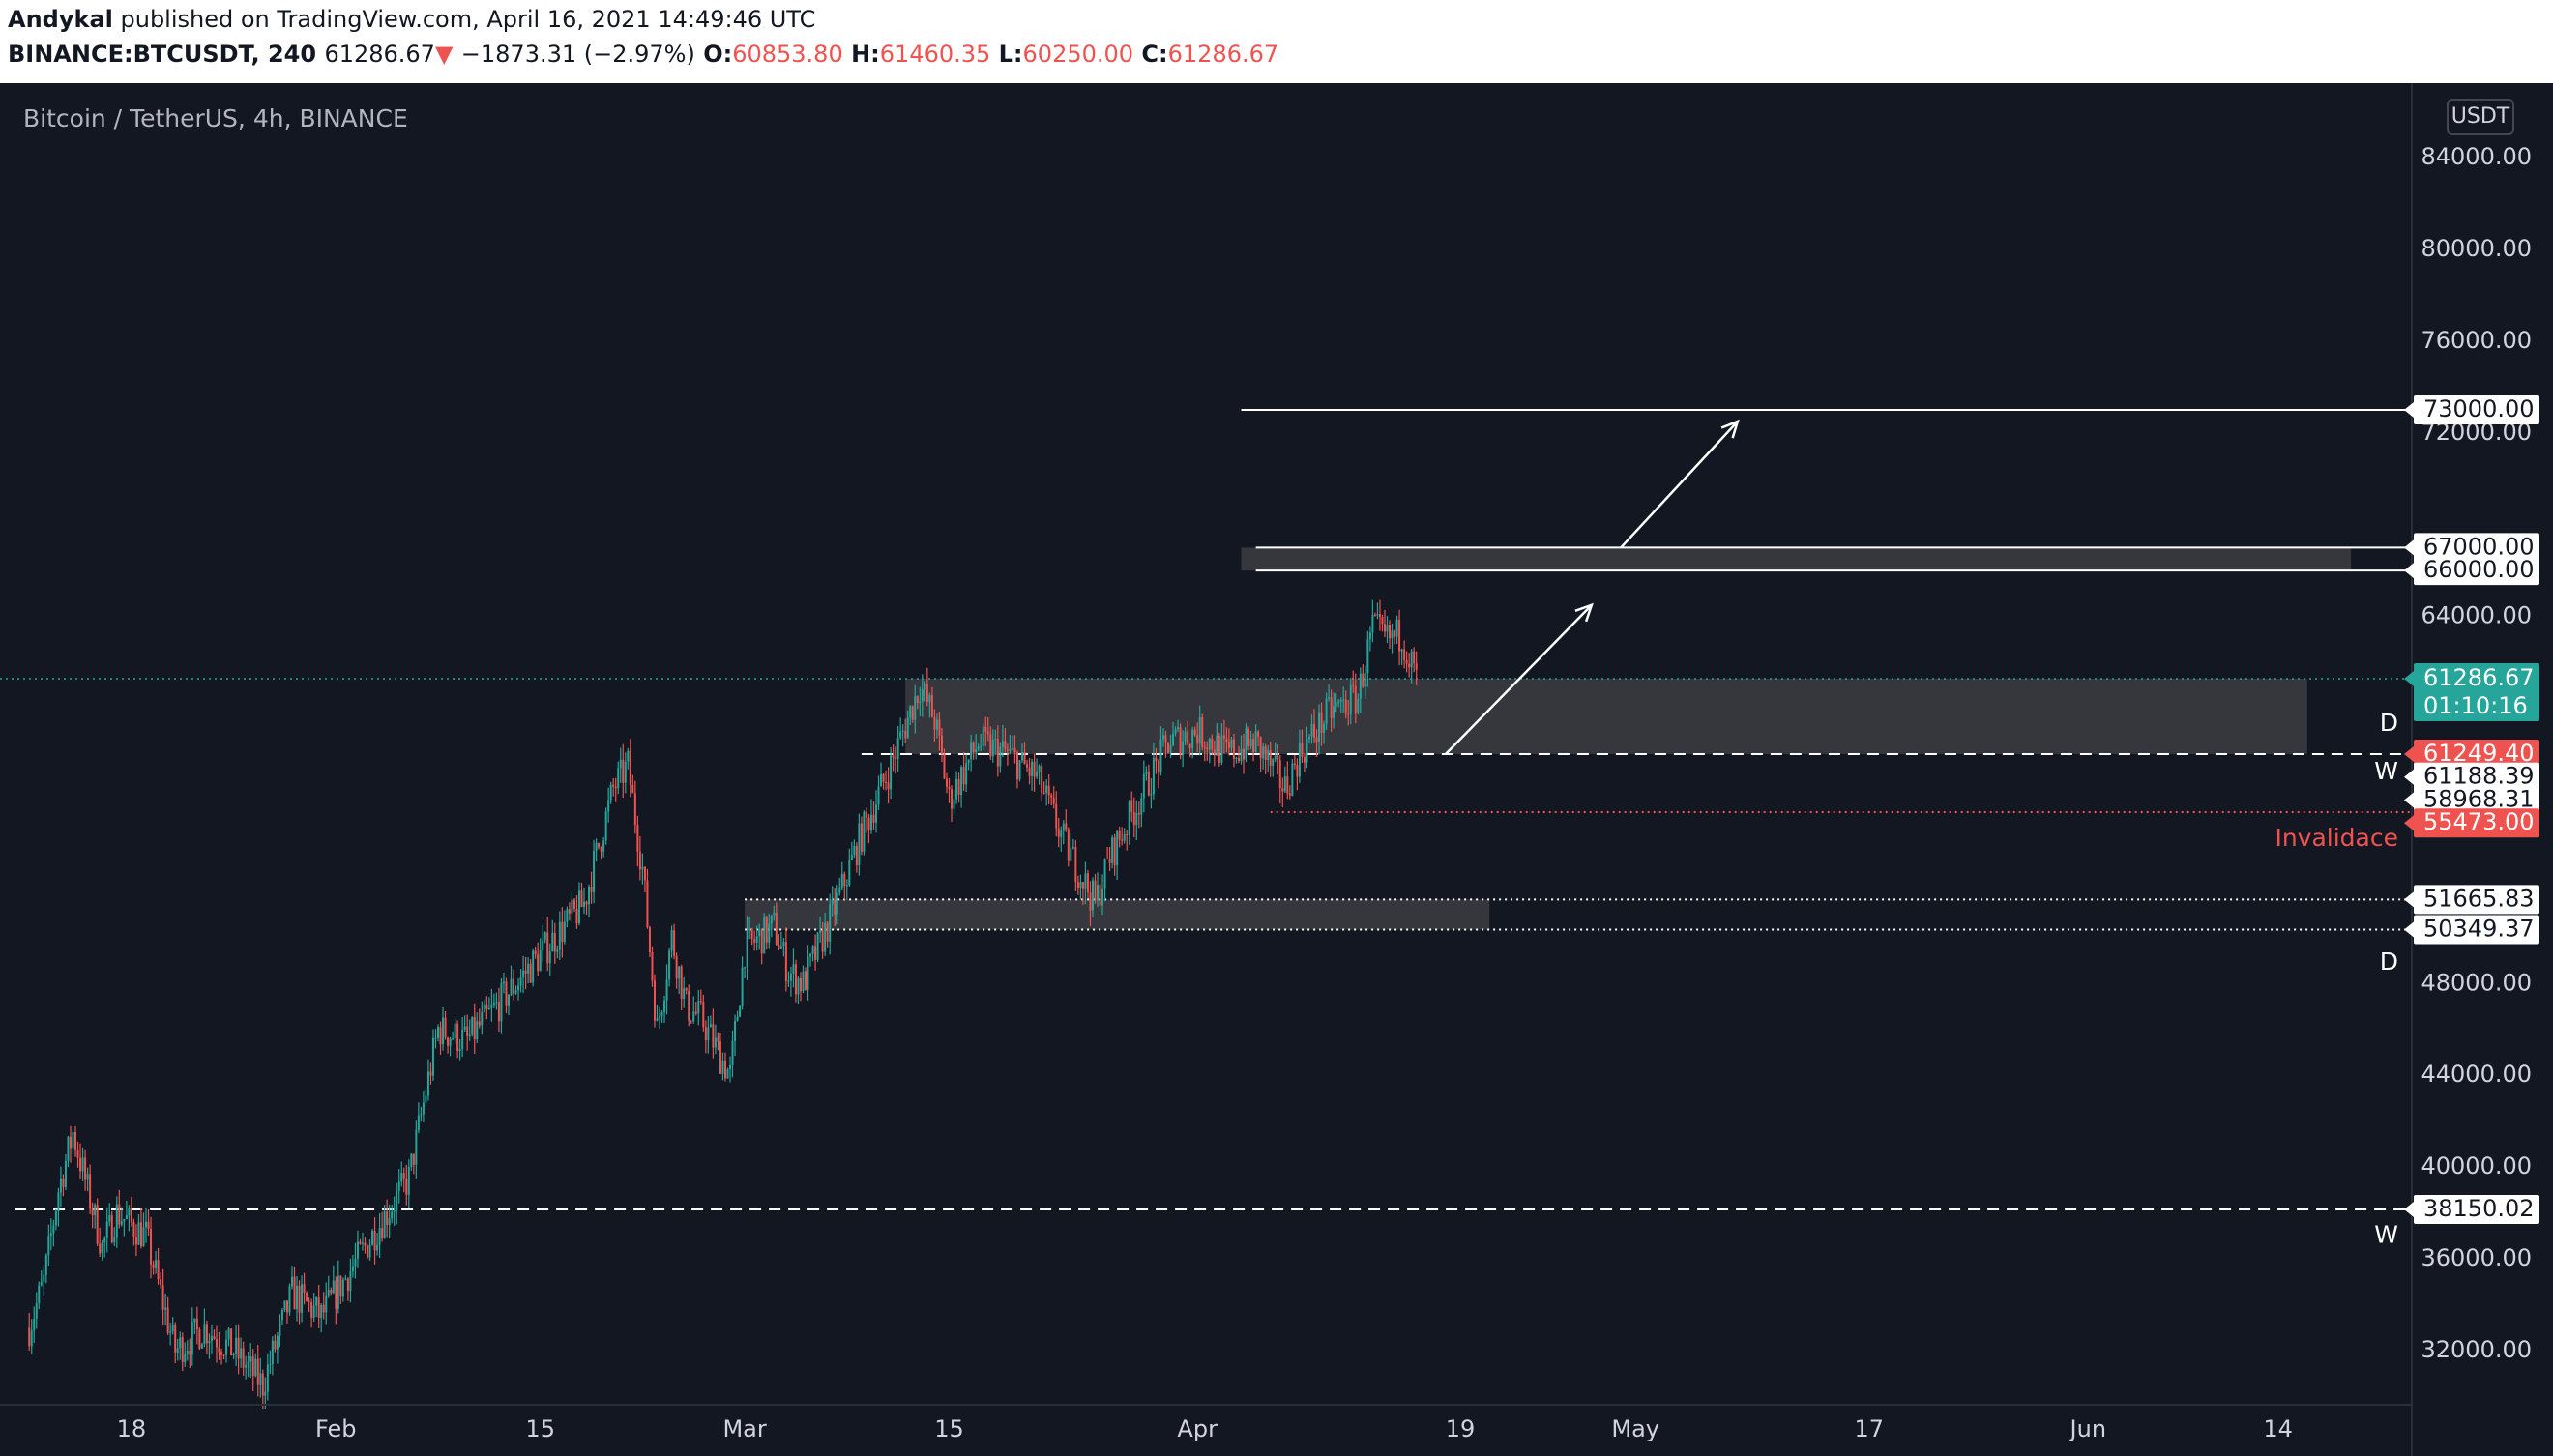  Describe the element at coordinates (1730, 429) in the screenshot. I see `arrow-head` at that location.